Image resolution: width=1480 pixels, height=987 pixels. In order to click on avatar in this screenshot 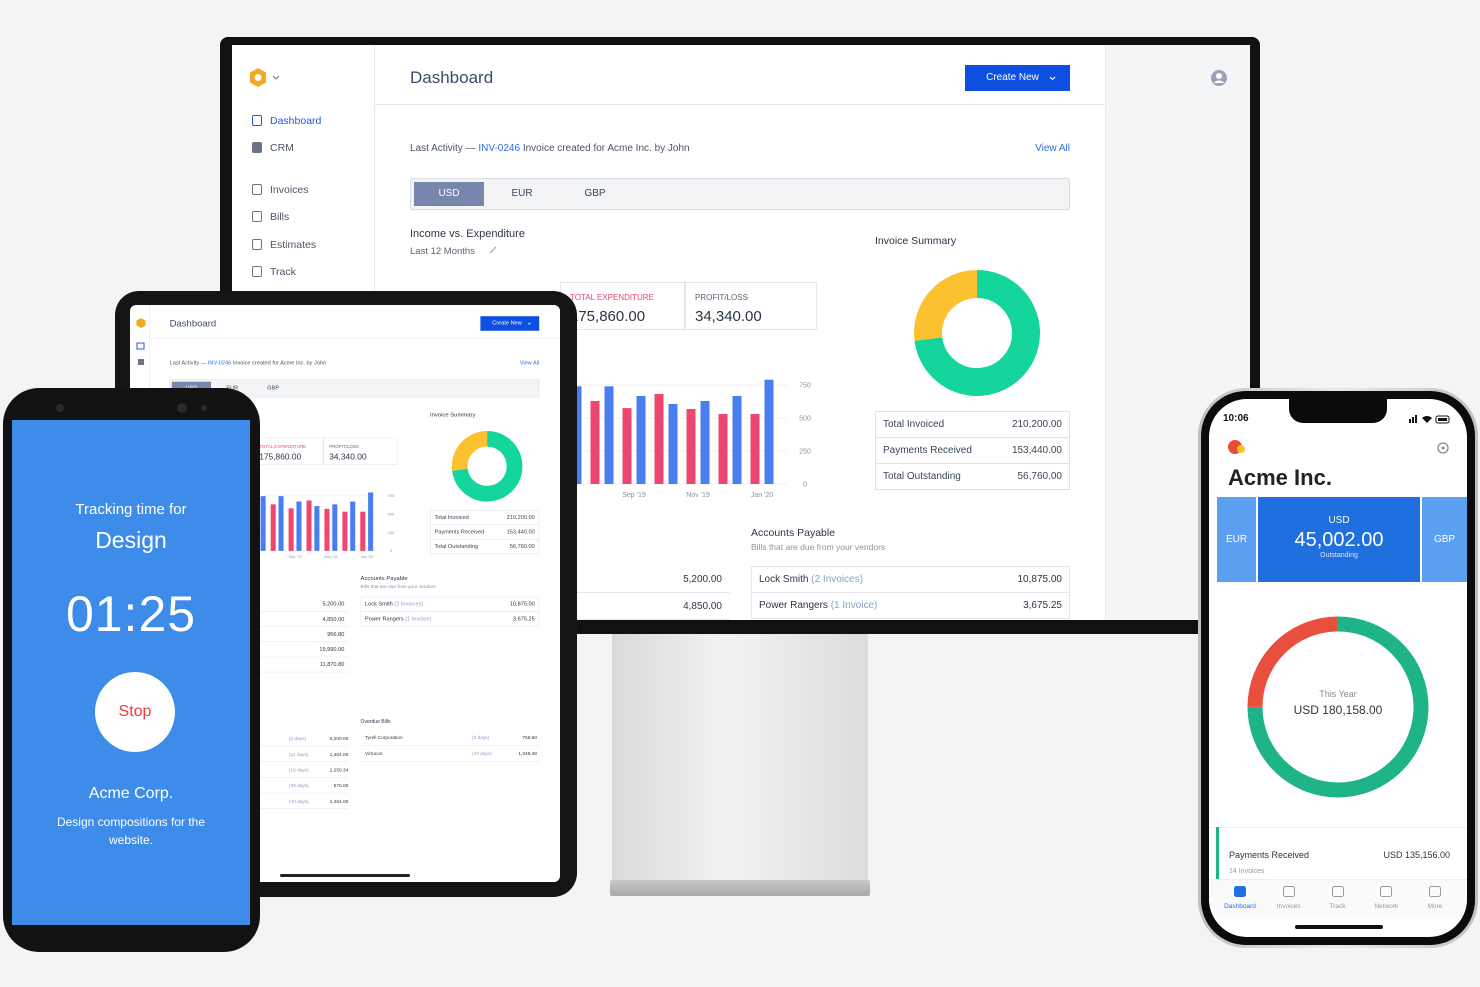, I will do `click(1219, 78)`.